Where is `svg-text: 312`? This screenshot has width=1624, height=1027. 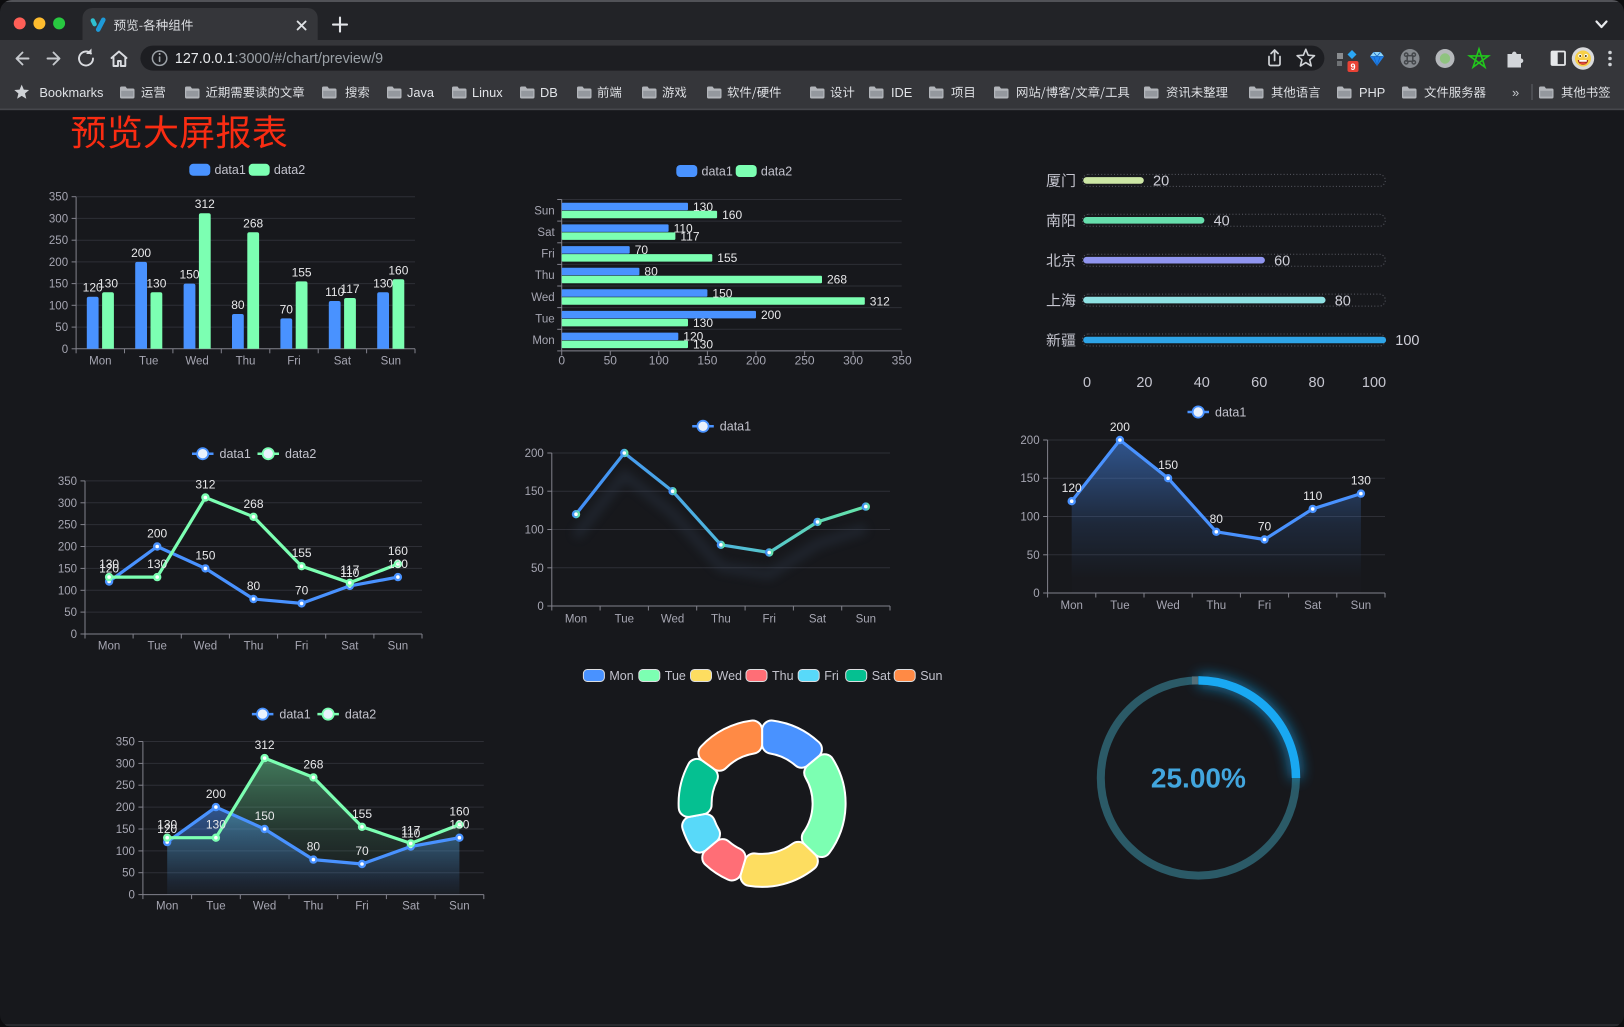 svg-text: 312 is located at coordinates (205, 485).